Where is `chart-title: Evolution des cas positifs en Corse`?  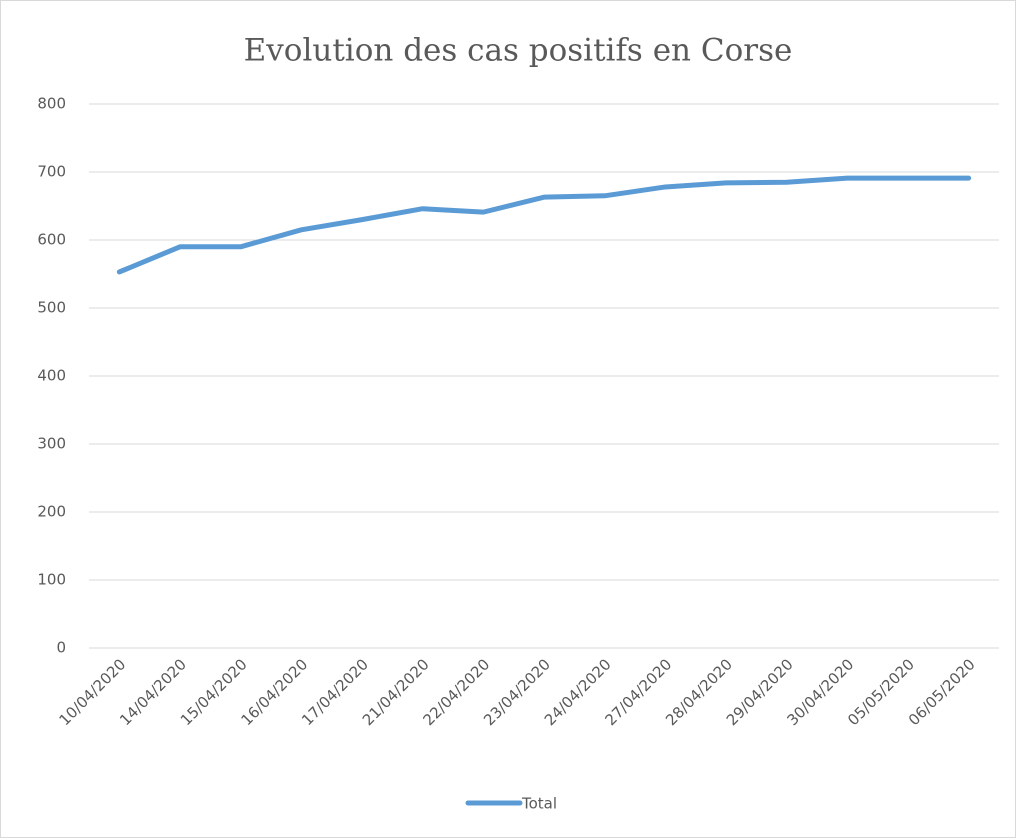 chart-title: Evolution des cas positifs en Corse is located at coordinates (518, 51).